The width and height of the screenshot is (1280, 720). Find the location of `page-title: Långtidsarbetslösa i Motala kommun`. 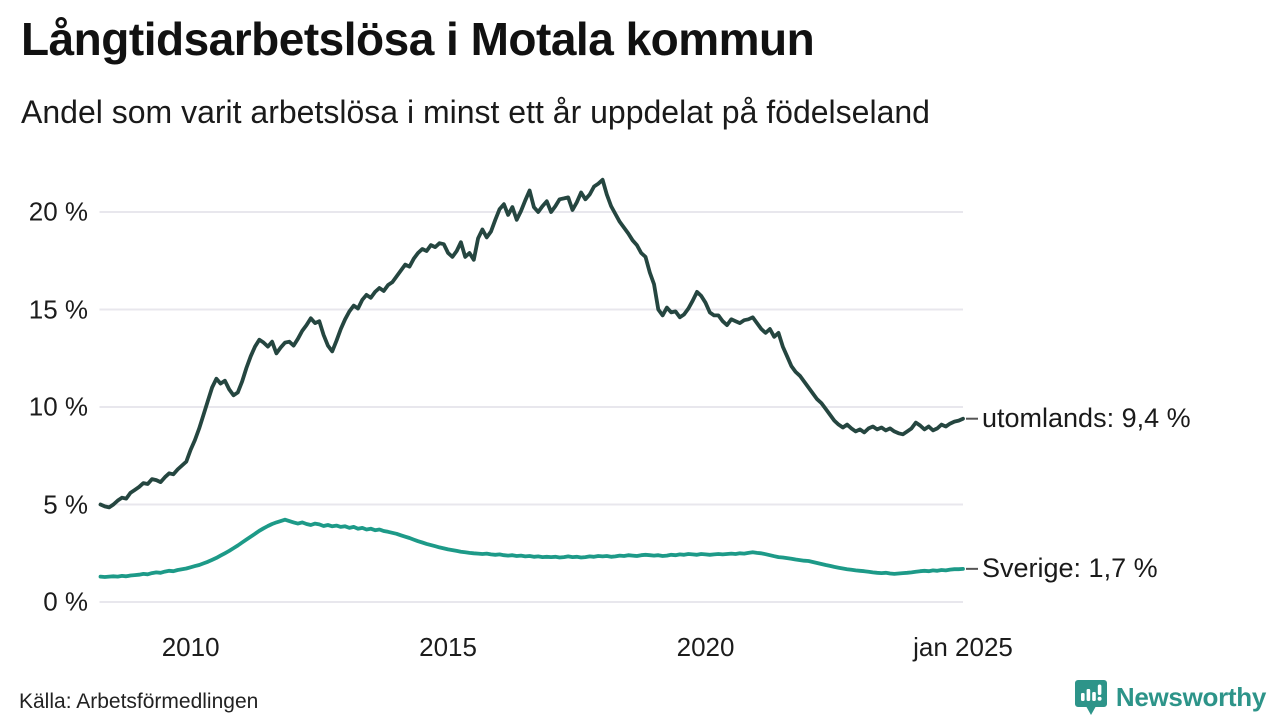

page-title: Långtidsarbetslösa i Motala kommun is located at coordinates (418, 39).